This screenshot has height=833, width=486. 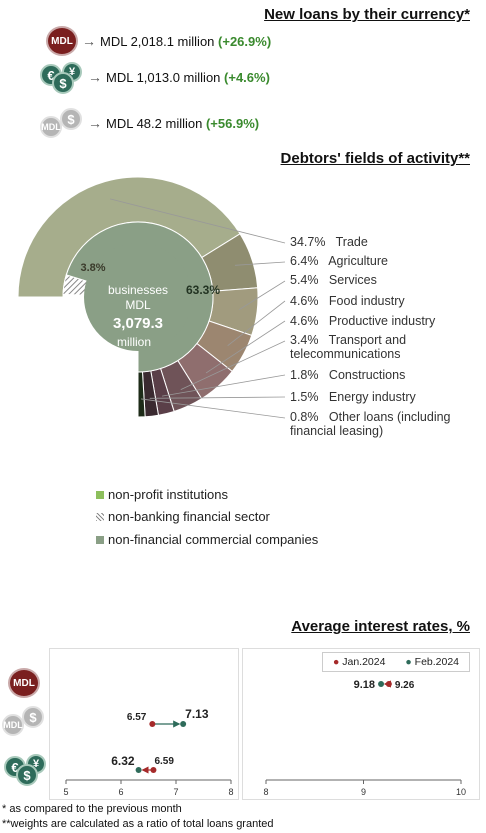 I want to click on activity-name: Trade, so click(x=350, y=242).